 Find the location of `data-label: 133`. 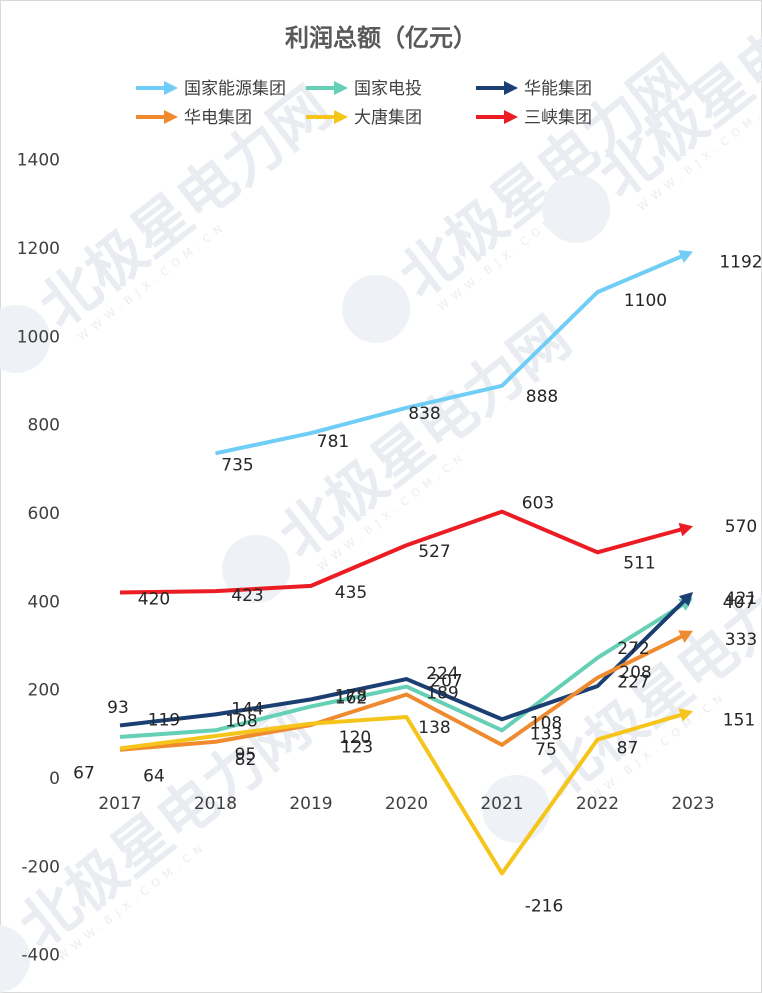

data-label: 133 is located at coordinates (546, 734).